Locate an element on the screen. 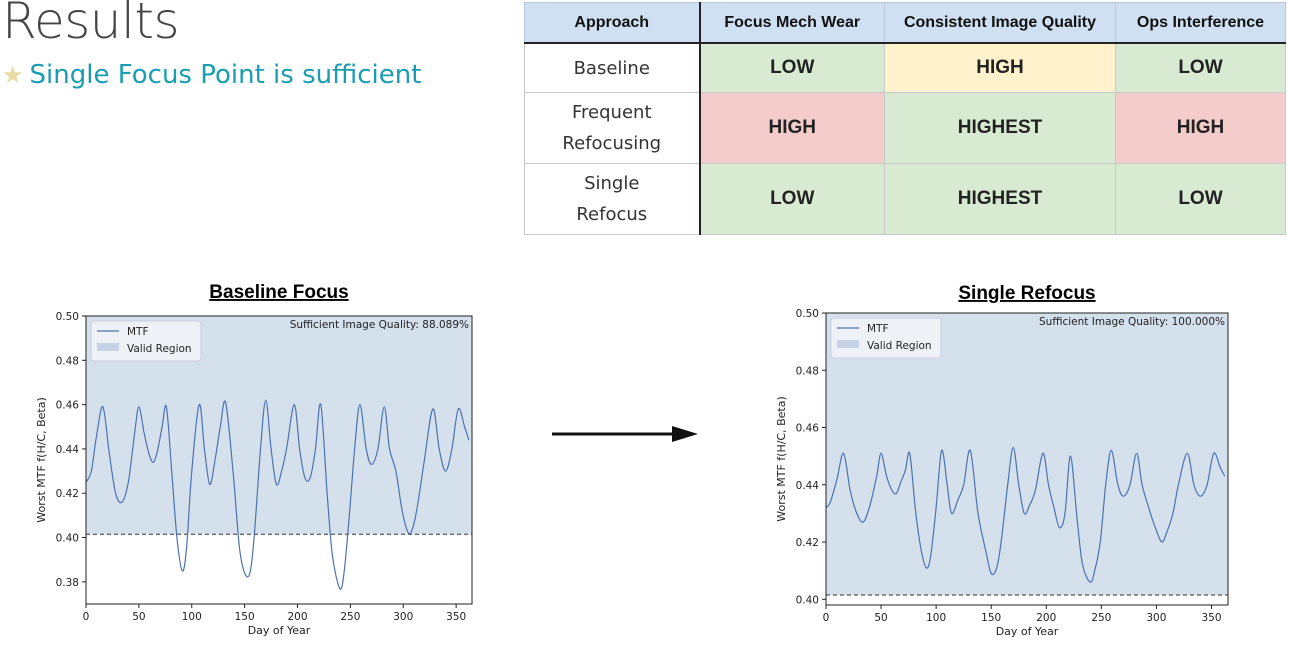 Image resolution: width=1290 pixels, height=646 pixels. column-header: Ops Interference is located at coordinates (1200, 23).